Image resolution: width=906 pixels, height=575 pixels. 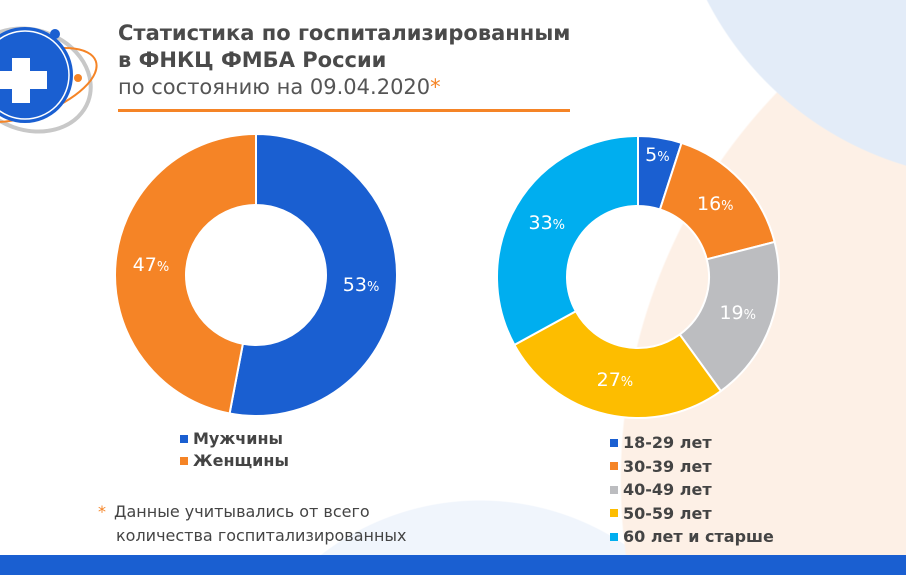 I want to click on legend-item-18-29: 18-29 лет, so click(x=692, y=443).